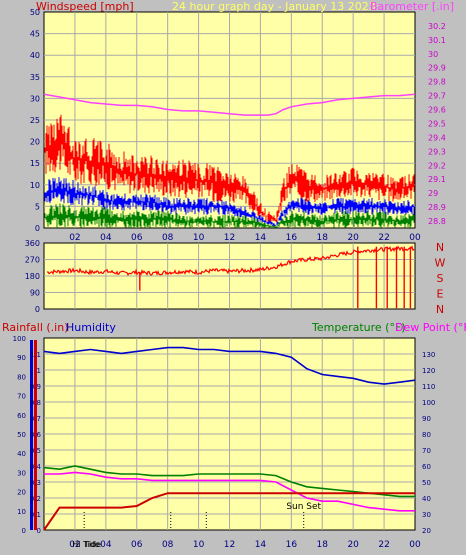  Describe the element at coordinates (428, 355) in the screenshot. I see `temperature-tick-label: 130` at that location.